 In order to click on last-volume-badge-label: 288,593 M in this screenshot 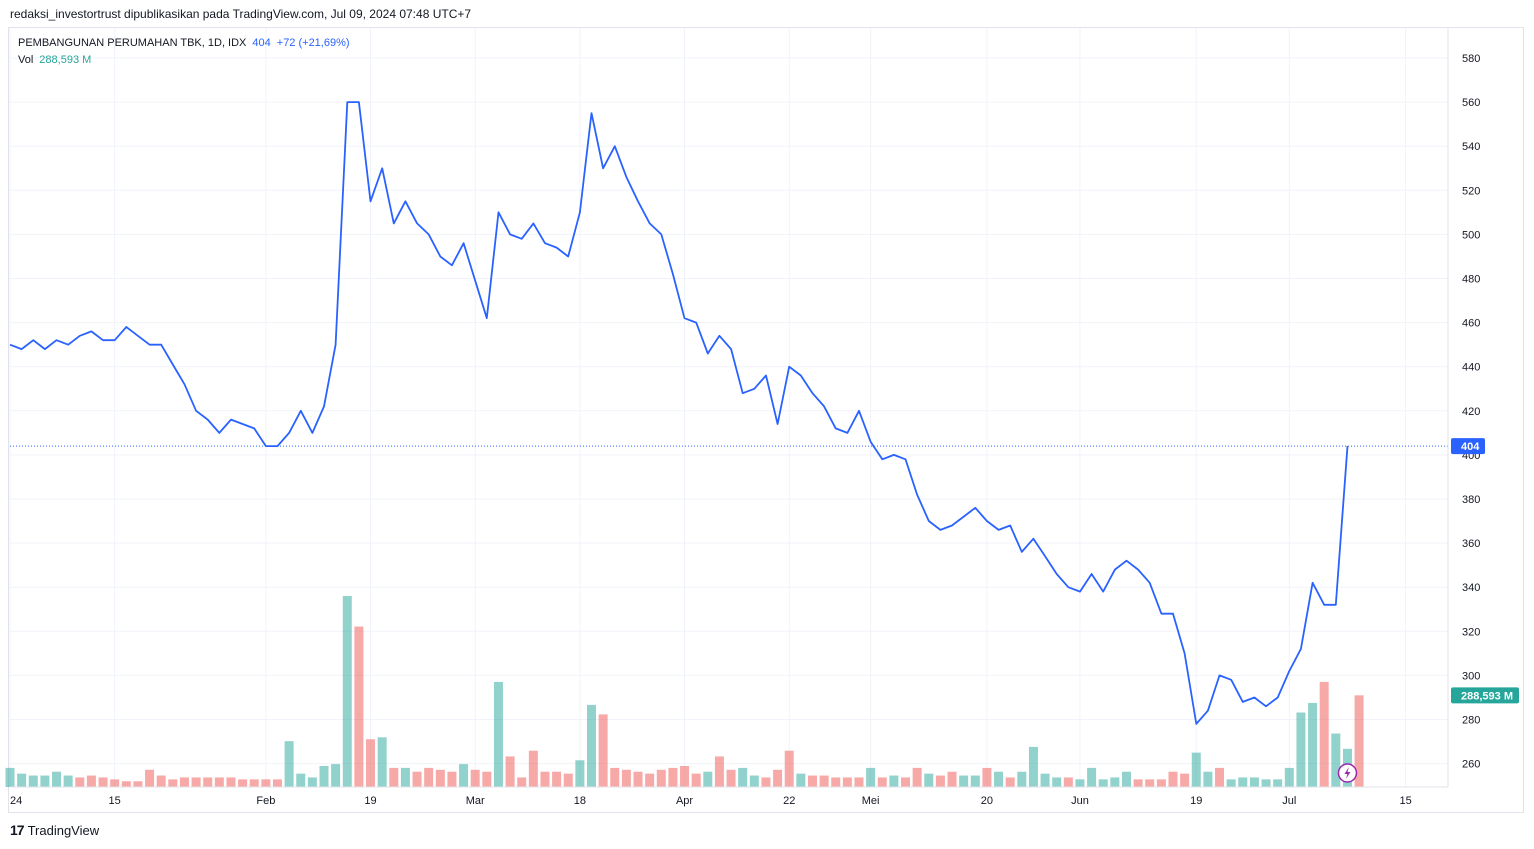, I will do `click(1487, 696)`.